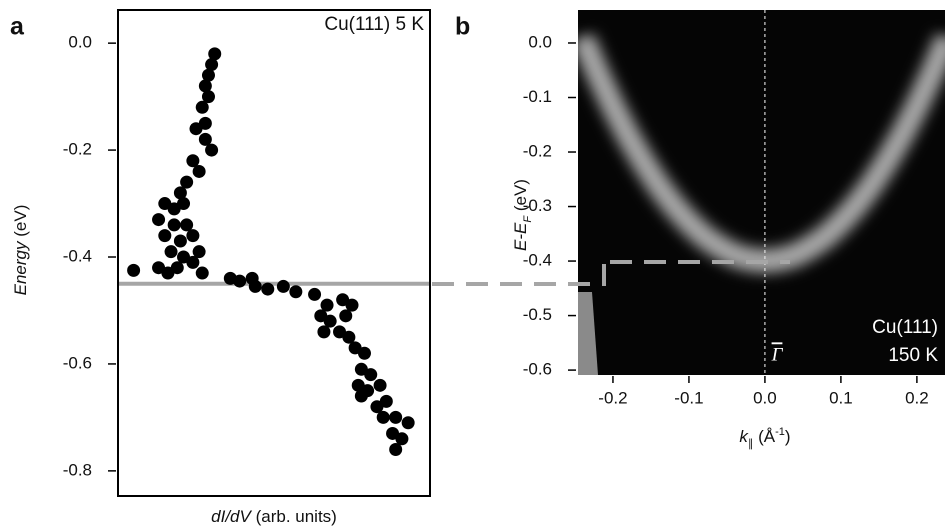 This screenshot has width=945, height=529. Describe the element at coordinates (905, 327) in the screenshot. I see `annotation: Cu(111)` at that location.